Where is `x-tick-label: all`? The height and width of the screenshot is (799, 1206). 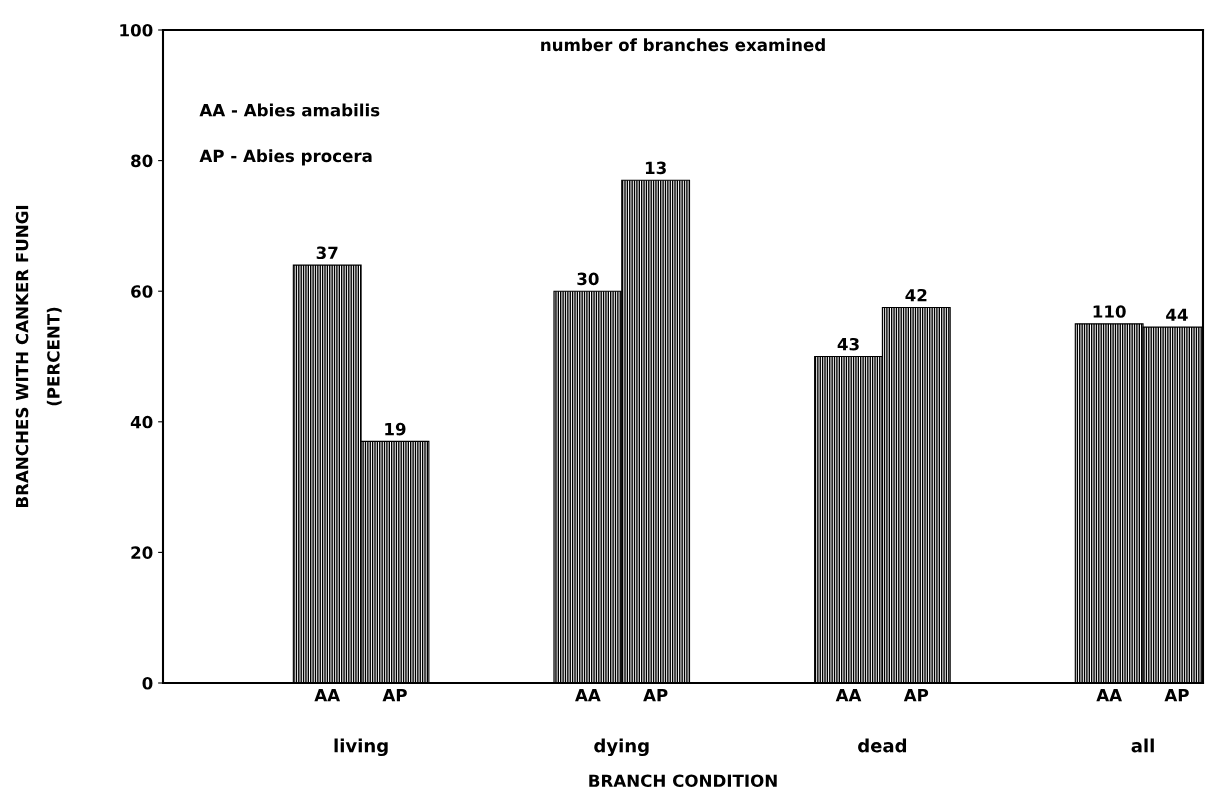
x-tick-label: all is located at coordinates (1142, 745).